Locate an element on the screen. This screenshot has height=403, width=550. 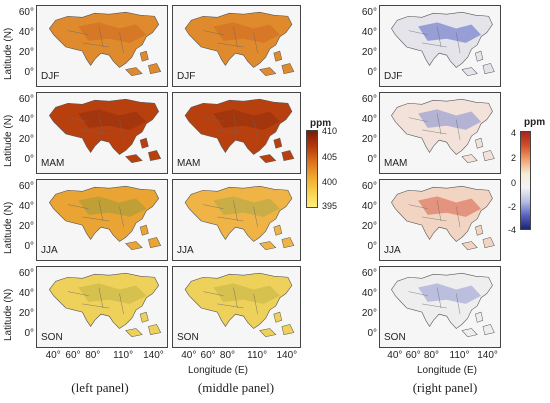
map-panel-left-jja: JJA is located at coordinates (102, 220).